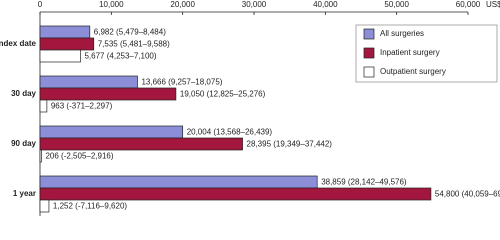  Describe the element at coordinates (134, 44) in the screenshot. I see `value-label: 7,535 (5,481–9,588)` at that location.